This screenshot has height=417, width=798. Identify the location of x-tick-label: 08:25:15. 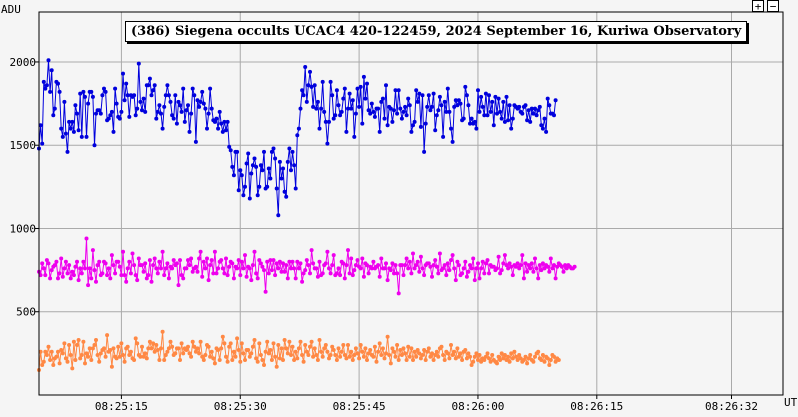
(121, 406).